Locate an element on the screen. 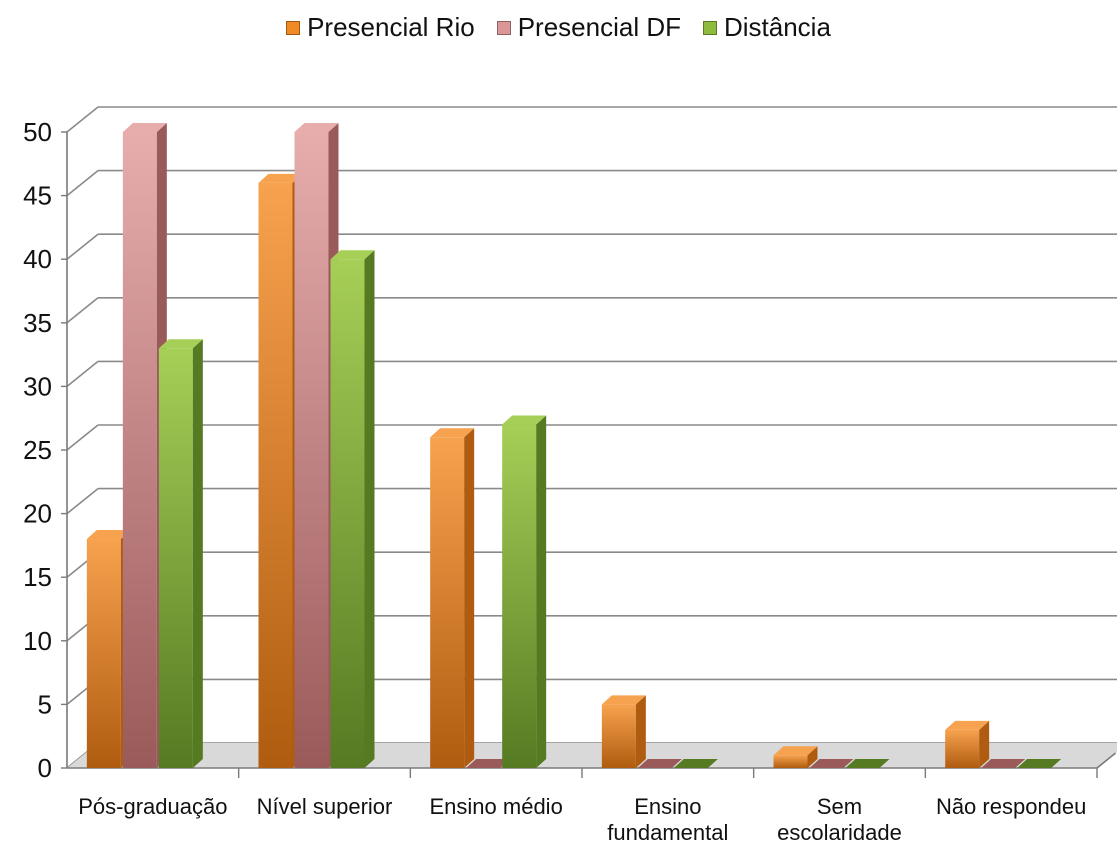  x-tick-label: Sem is located at coordinates (839, 806).